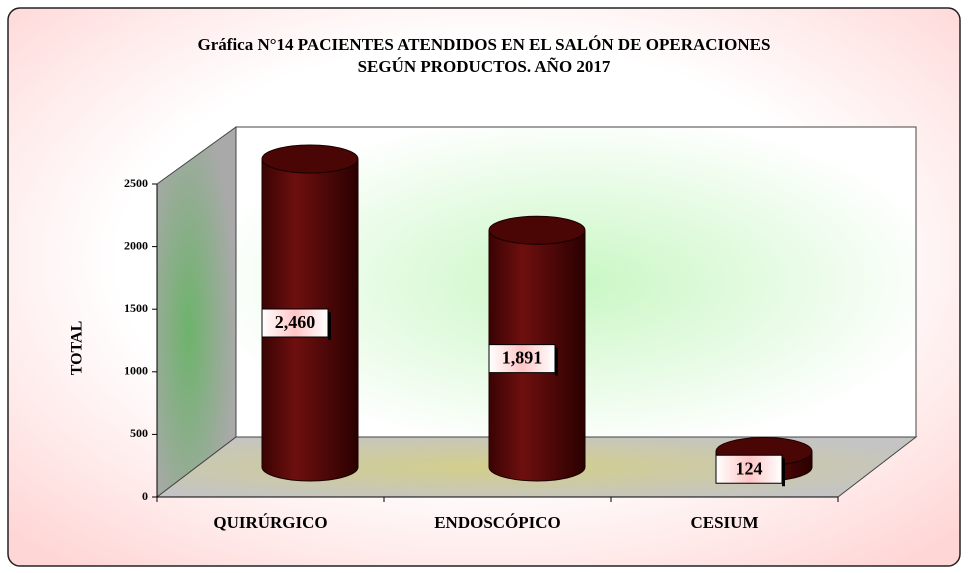 This screenshot has width=968, height=573. I want to click on y-tick-label: 1000, so click(136, 371).